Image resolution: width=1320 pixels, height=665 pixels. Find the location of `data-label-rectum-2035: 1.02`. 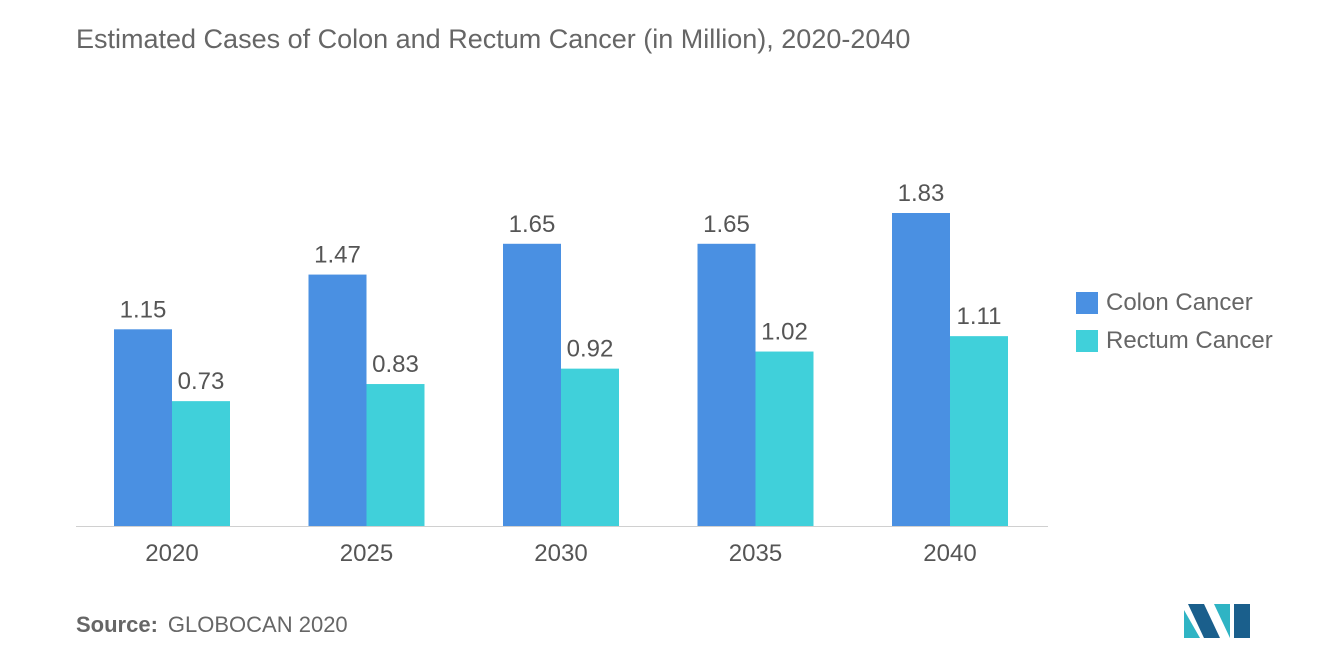

data-label-rectum-2035: 1.02 is located at coordinates (784, 332).